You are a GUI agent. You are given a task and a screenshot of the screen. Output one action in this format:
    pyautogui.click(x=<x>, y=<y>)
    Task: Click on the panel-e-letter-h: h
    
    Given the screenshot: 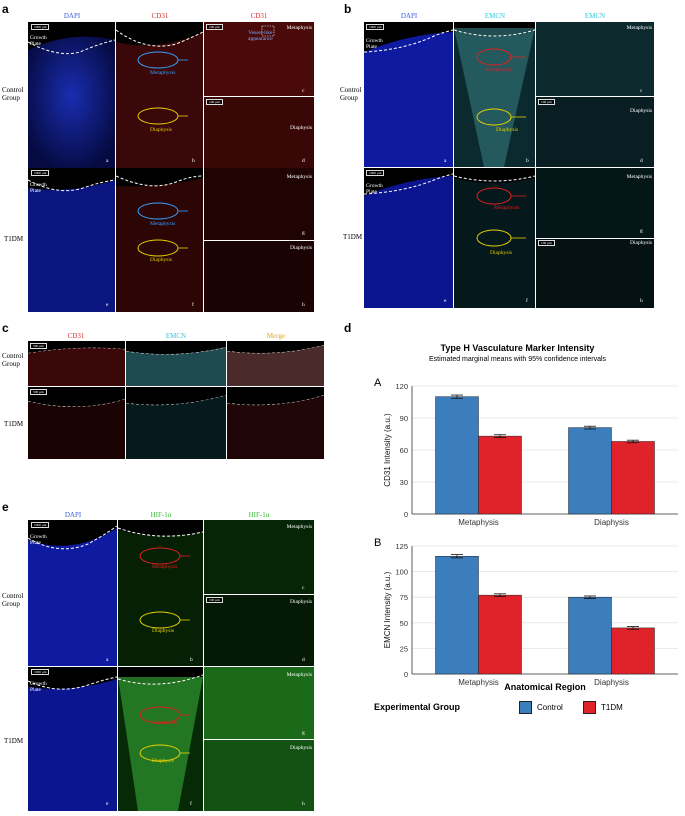 What is the action you would take?
    pyautogui.click(x=303, y=804)
    